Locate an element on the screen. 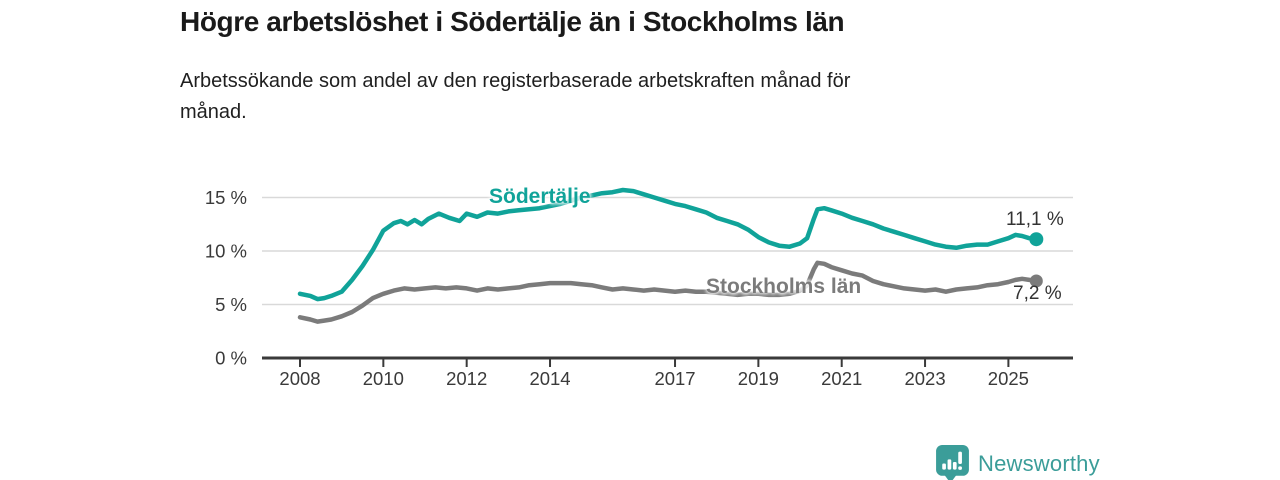 This screenshot has height=480, width=1280. x-axis-tick-label: 2012 is located at coordinates (466, 378).